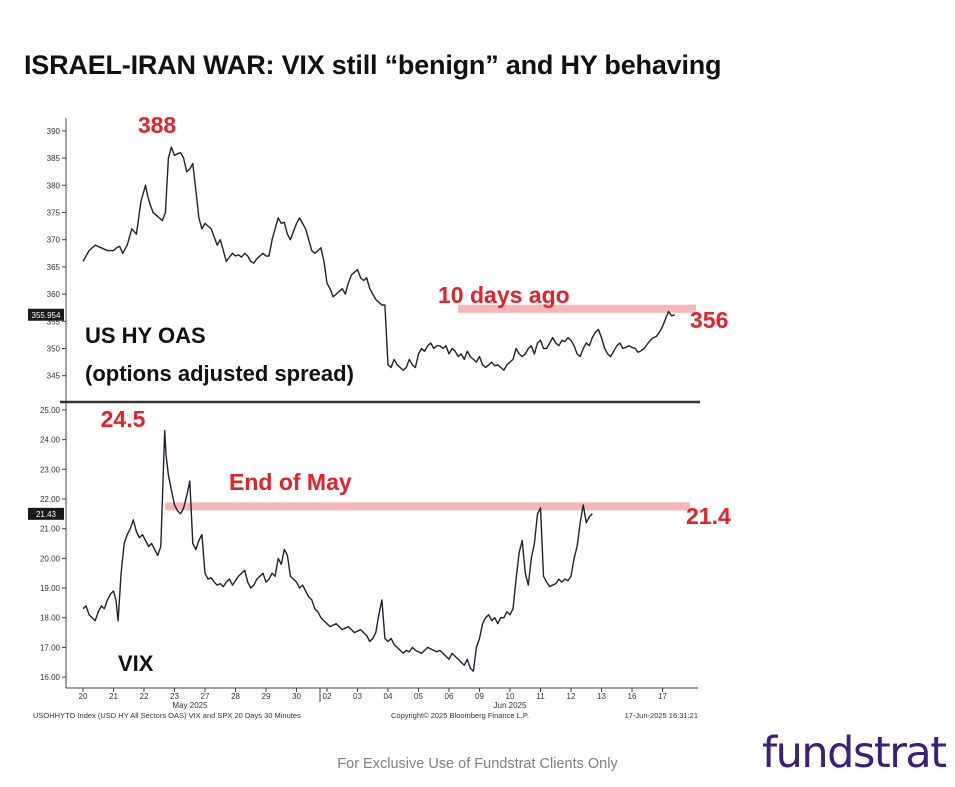  Describe the element at coordinates (145, 335) in the screenshot. I see `hy-series-label: US HY OAS` at that location.